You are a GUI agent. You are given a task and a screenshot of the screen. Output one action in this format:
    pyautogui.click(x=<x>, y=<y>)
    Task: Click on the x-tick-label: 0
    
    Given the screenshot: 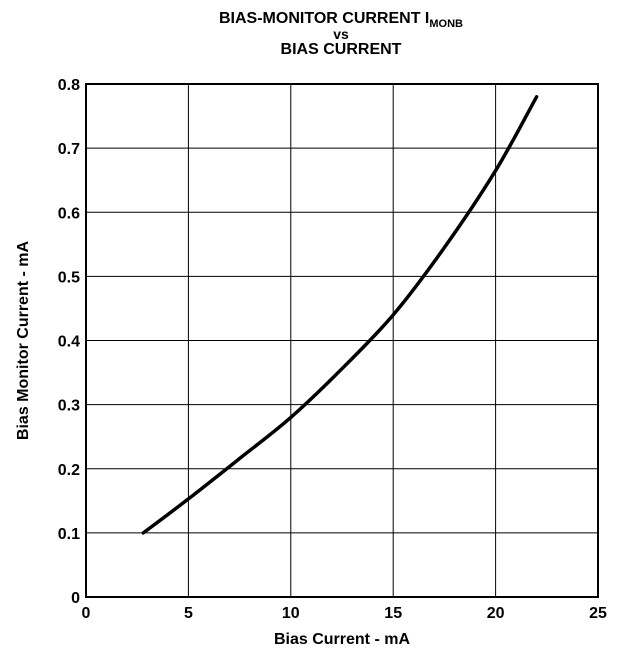 What is the action you would take?
    pyautogui.click(x=86, y=613)
    